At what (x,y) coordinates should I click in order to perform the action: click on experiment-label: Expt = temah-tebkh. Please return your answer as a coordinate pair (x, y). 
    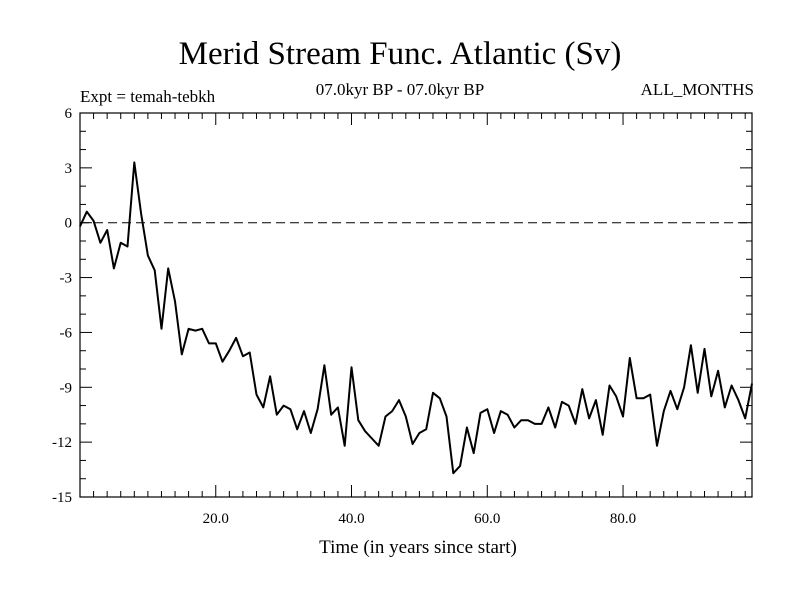
    Looking at the image, I should click on (148, 96).